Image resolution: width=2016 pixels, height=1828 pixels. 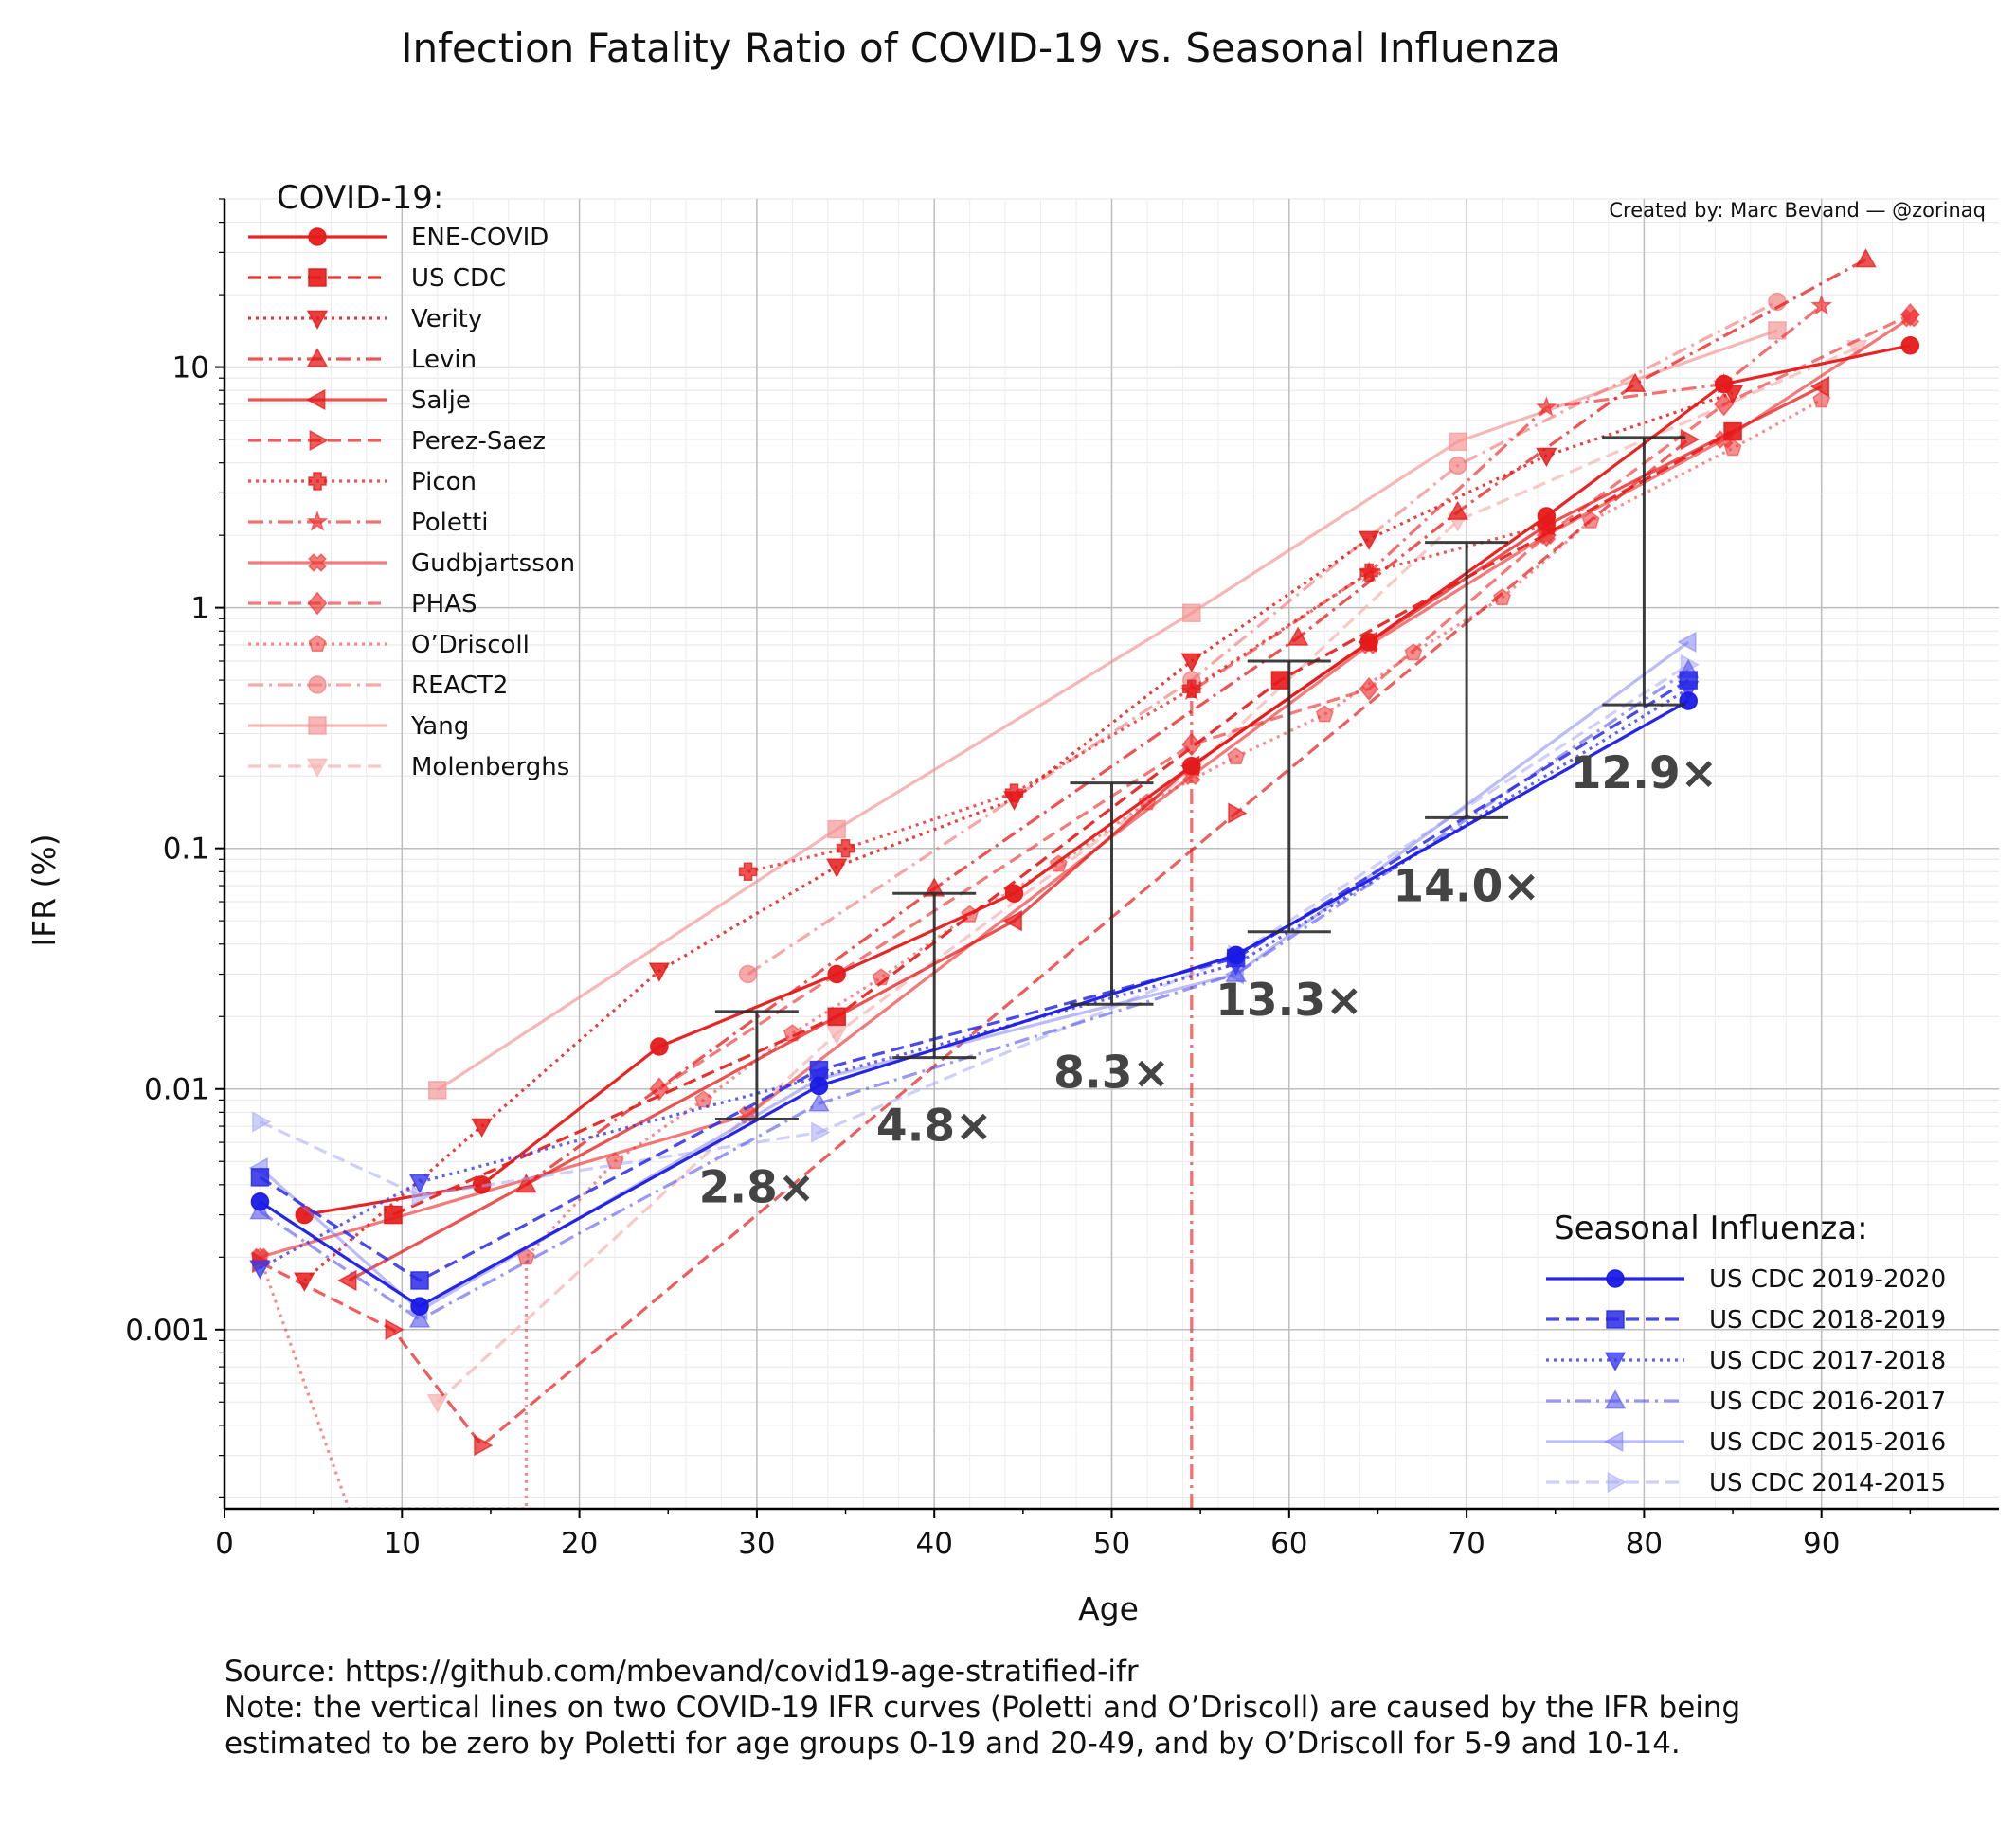 What do you see at coordinates (362, 360) in the screenshot?
I see `covid-legend-entry: Levin` at bounding box center [362, 360].